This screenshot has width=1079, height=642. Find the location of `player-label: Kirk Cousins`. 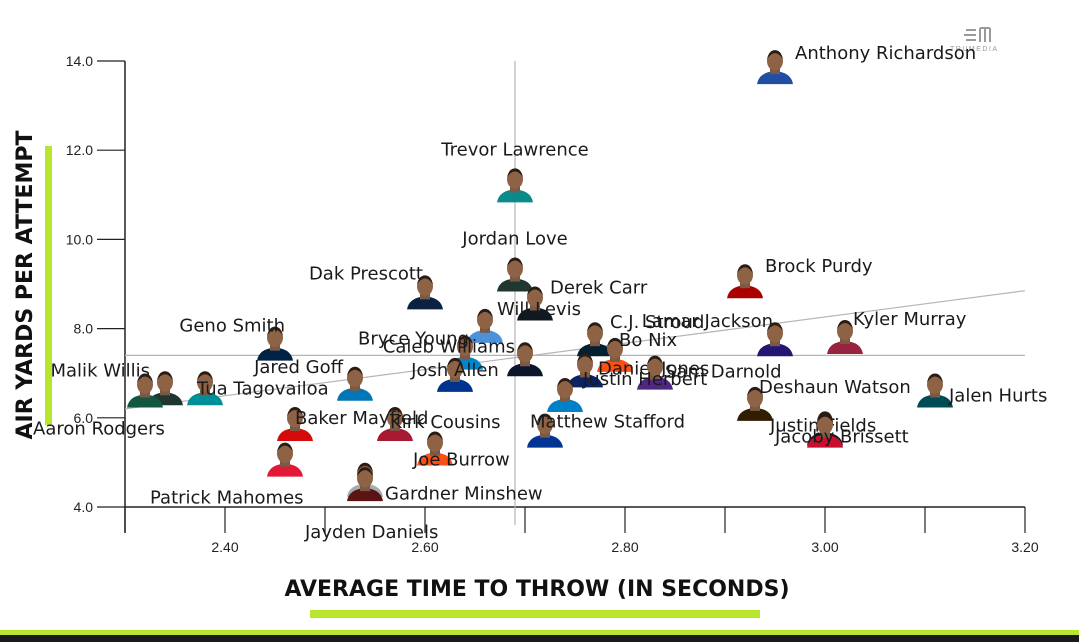

player-label: Kirk Cousins is located at coordinates (445, 422).